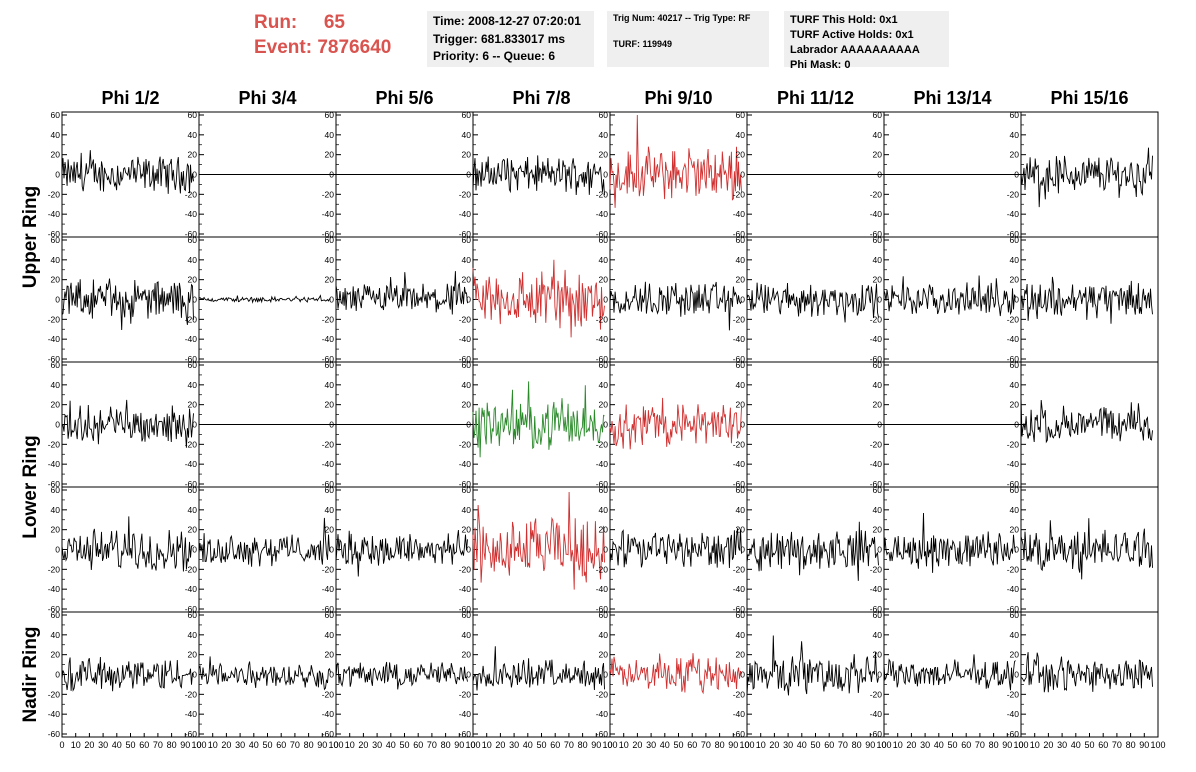 Image resolution: width=1196 pixels, height=772 pixels. I want to click on panel-r4-c7-ytick-label-4: 20, so click(878, 530).